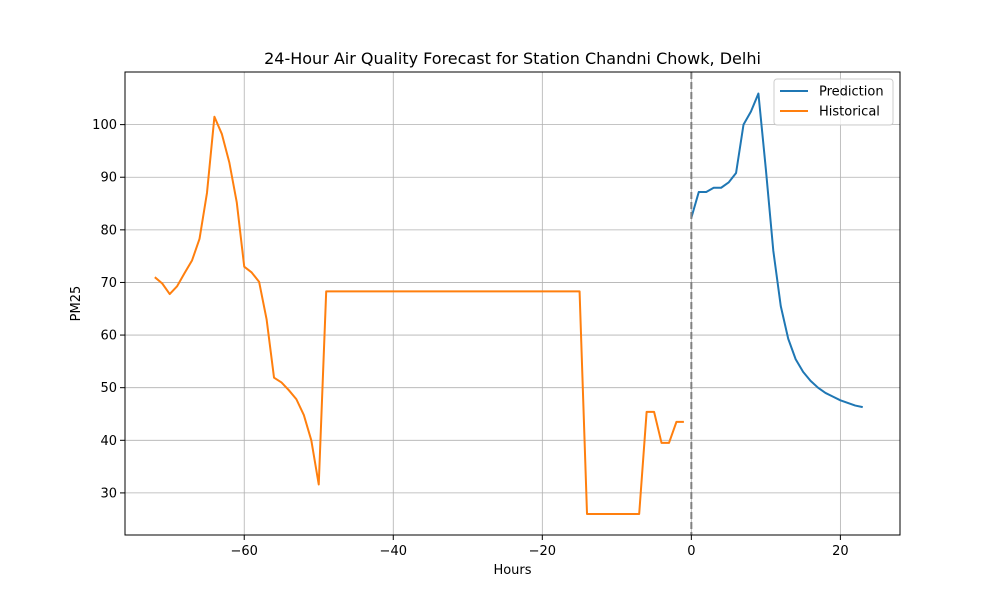 The height and width of the screenshot is (604, 1000). What do you see at coordinates (393, 551) in the screenshot?
I see `x-tick-label: −40` at bounding box center [393, 551].